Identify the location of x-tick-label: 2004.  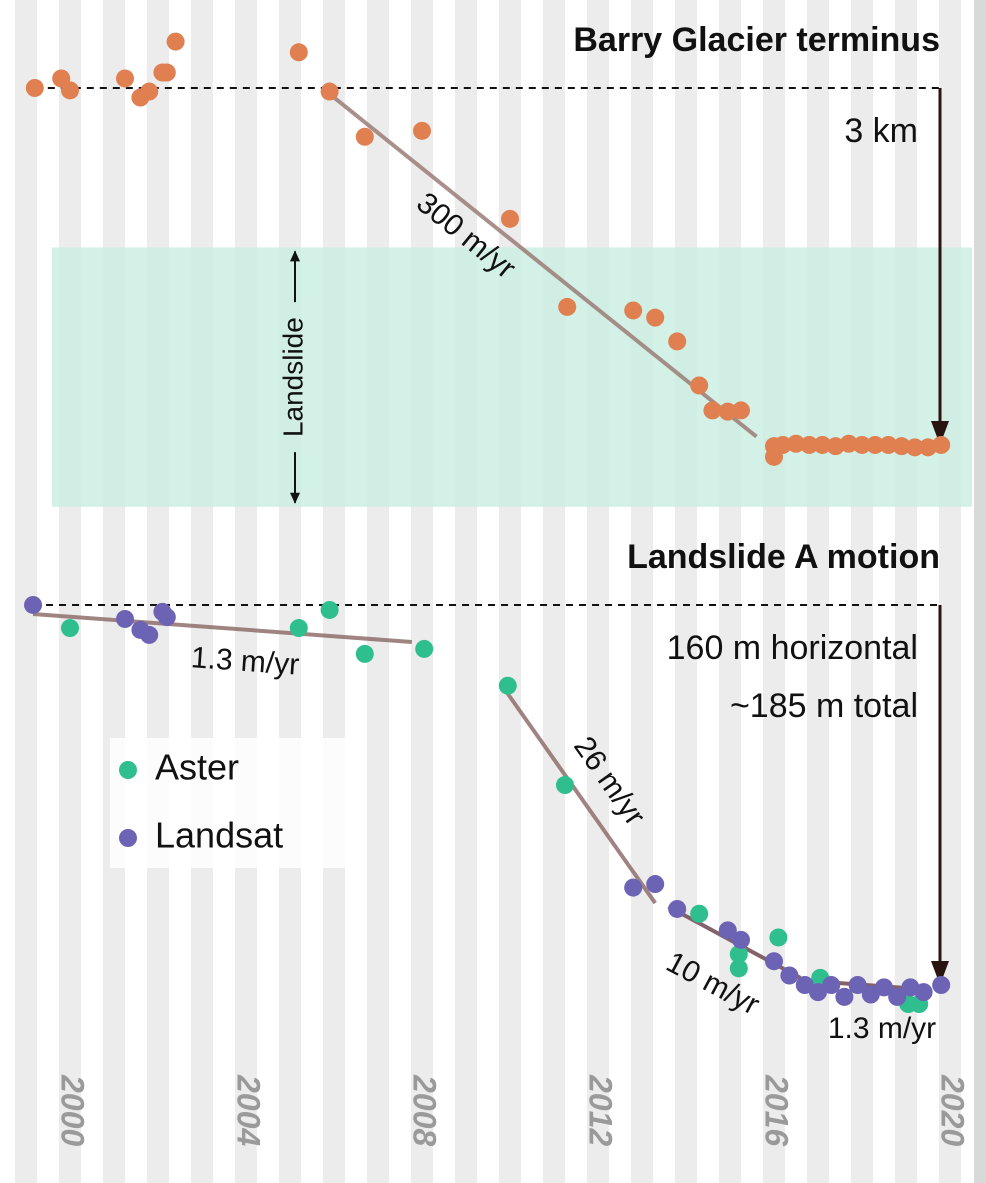
(249, 1110).